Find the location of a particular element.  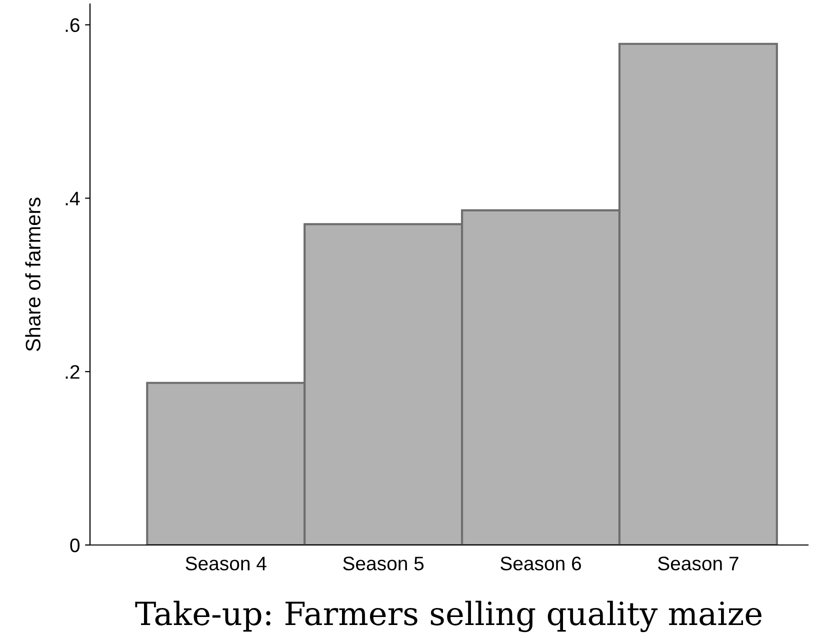

x-tick-label: Season 7 is located at coordinates (698, 563).